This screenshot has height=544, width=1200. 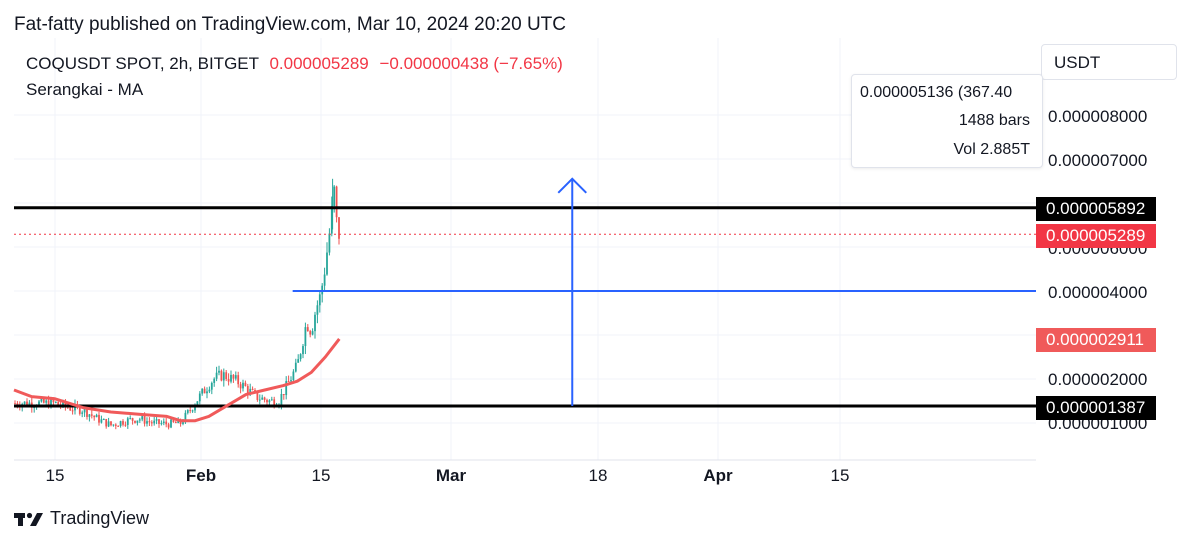 What do you see at coordinates (718, 475) in the screenshot?
I see `date-tick-label: Apr` at bounding box center [718, 475].